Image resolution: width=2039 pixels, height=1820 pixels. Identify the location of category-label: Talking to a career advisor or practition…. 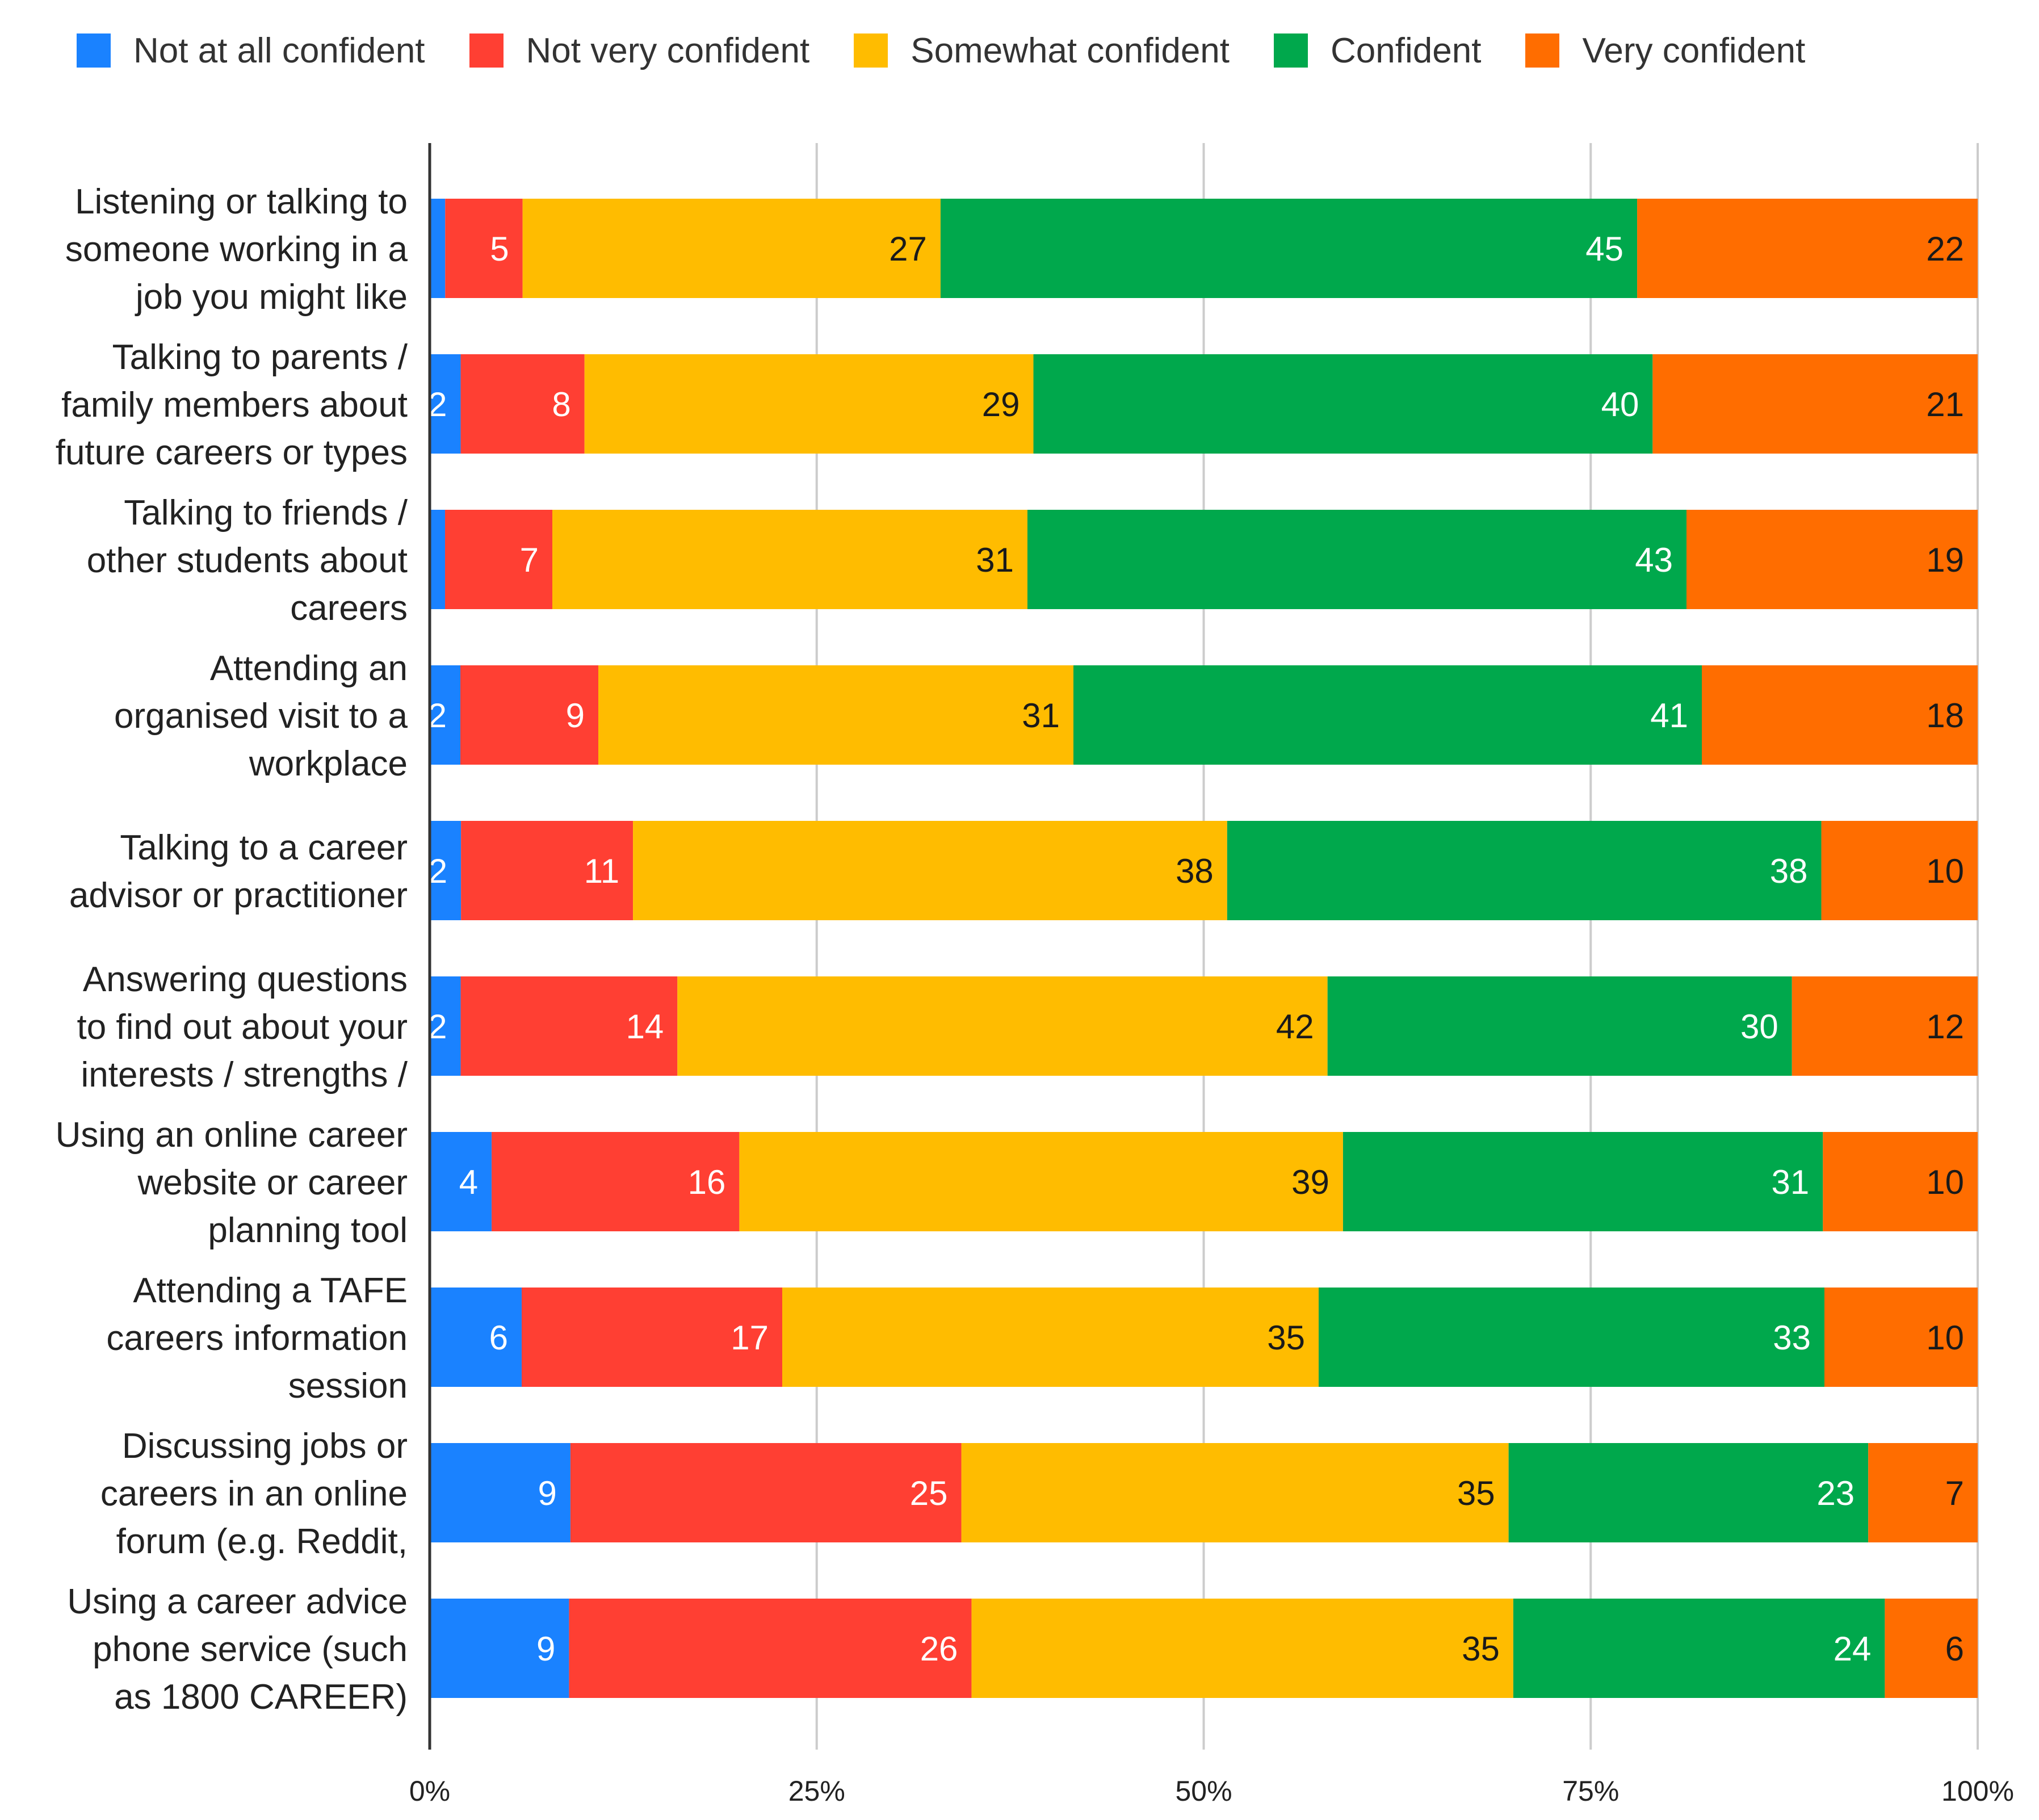
(238, 871).